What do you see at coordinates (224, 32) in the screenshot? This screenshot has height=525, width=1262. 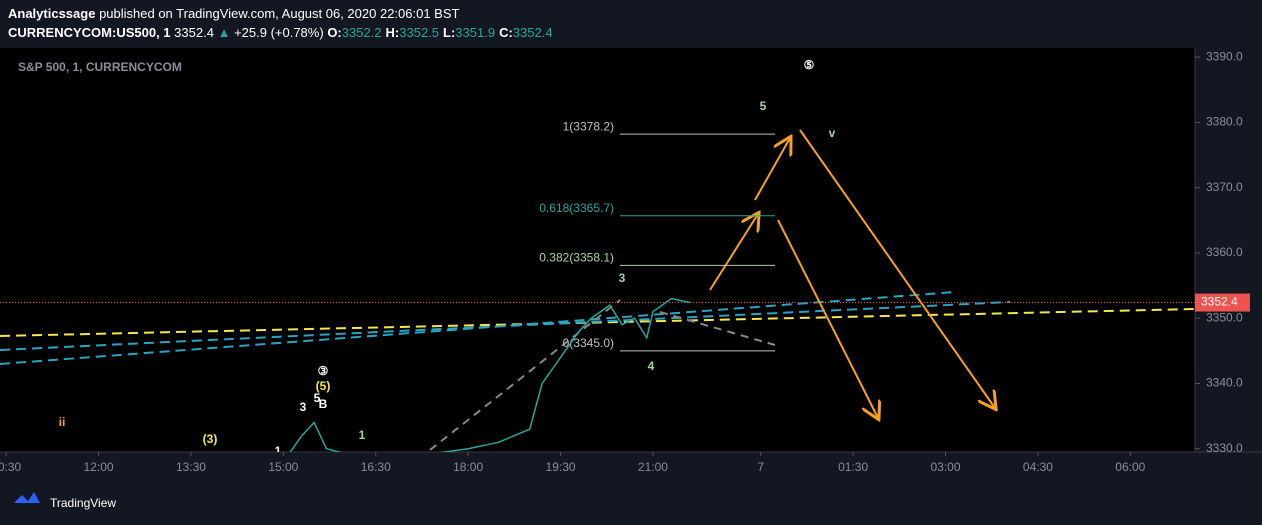 I see `up: ▲` at bounding box center [224, 32].